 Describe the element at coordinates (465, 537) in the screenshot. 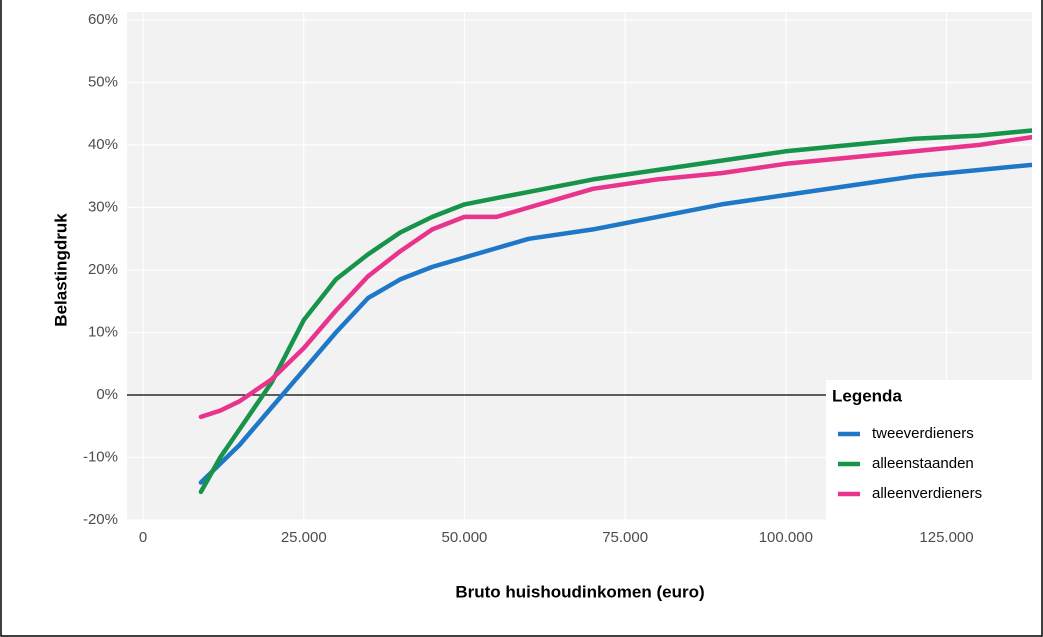

I see `x-tick-label: 50.000` at that location.